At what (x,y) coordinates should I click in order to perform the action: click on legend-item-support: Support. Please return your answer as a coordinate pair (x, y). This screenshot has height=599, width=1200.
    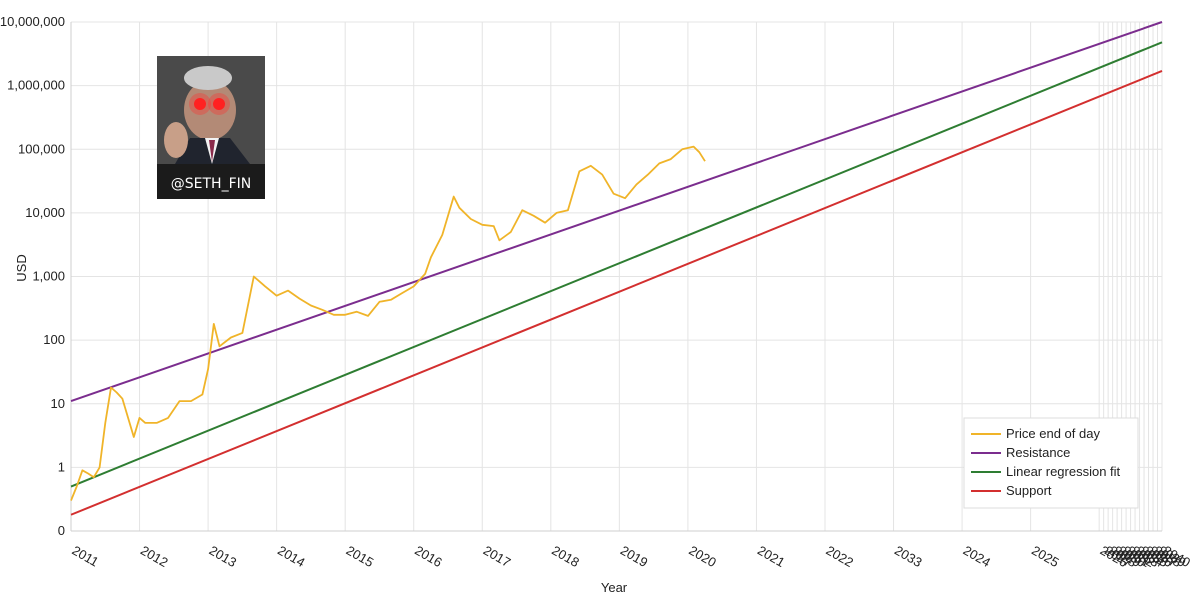
    Looking at the image, I should click on (1011, 490).